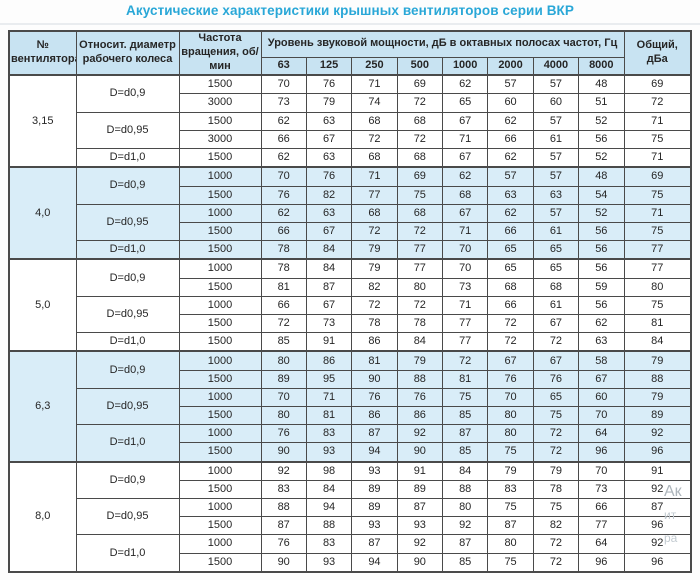 The height and width of the screenshot is (580, 700). Describe the element at coordinates (556, 397) in the screenshot. I see `level-cell-4000hz: 65` at that location.